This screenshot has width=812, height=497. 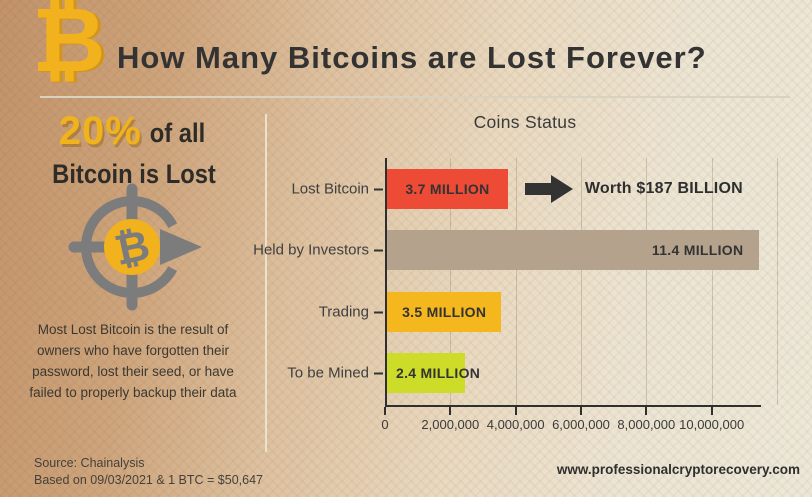 I want to click on bar-lost-bitcoin: 3.7 MILLION, so click(x=447, y=189).